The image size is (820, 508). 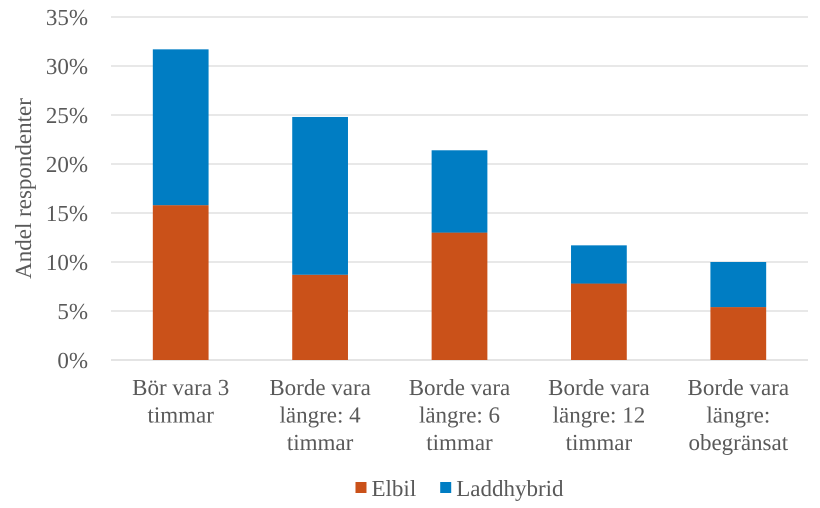 I want to click on y-axis-title: Andel respondenter, so click(x=23, y=188).